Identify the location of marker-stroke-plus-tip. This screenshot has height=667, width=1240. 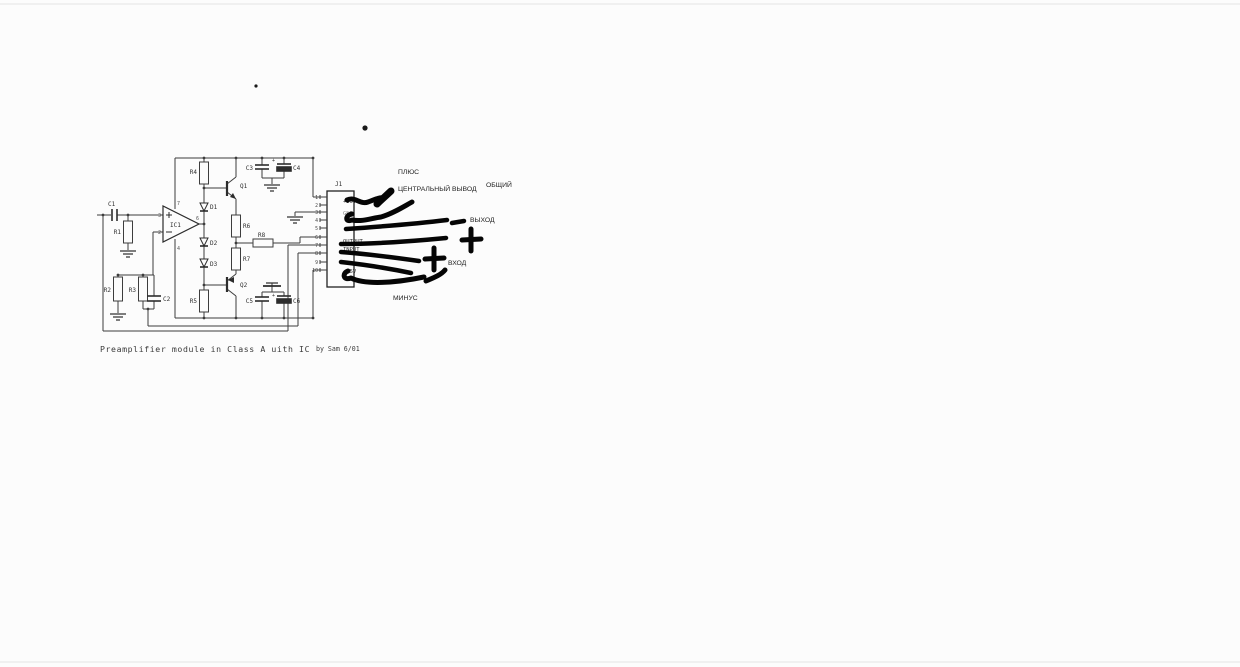
(384, 197).